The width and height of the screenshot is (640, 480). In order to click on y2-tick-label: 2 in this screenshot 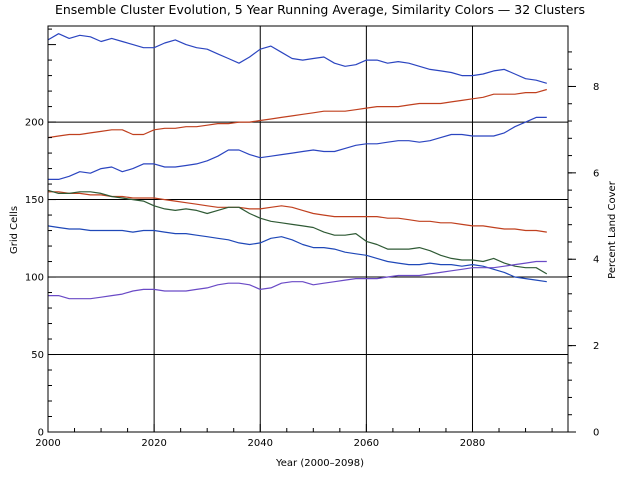, I will do `click(596, 346)`.